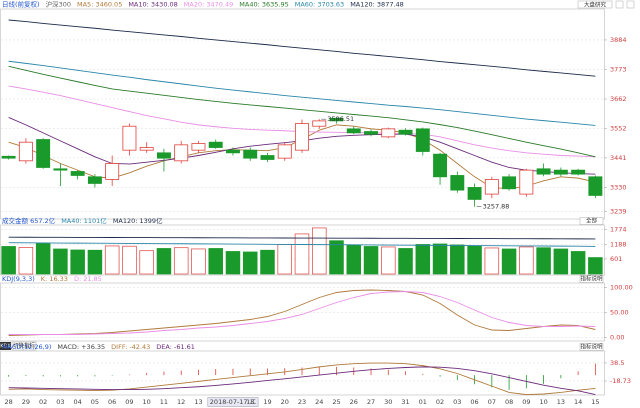 The width and height of the screenshot is (640, 408). What do you see at coordinates (618, 99) in the screenshot?
I see `y-tick-label: 3662` at bounding box center [618, 99].